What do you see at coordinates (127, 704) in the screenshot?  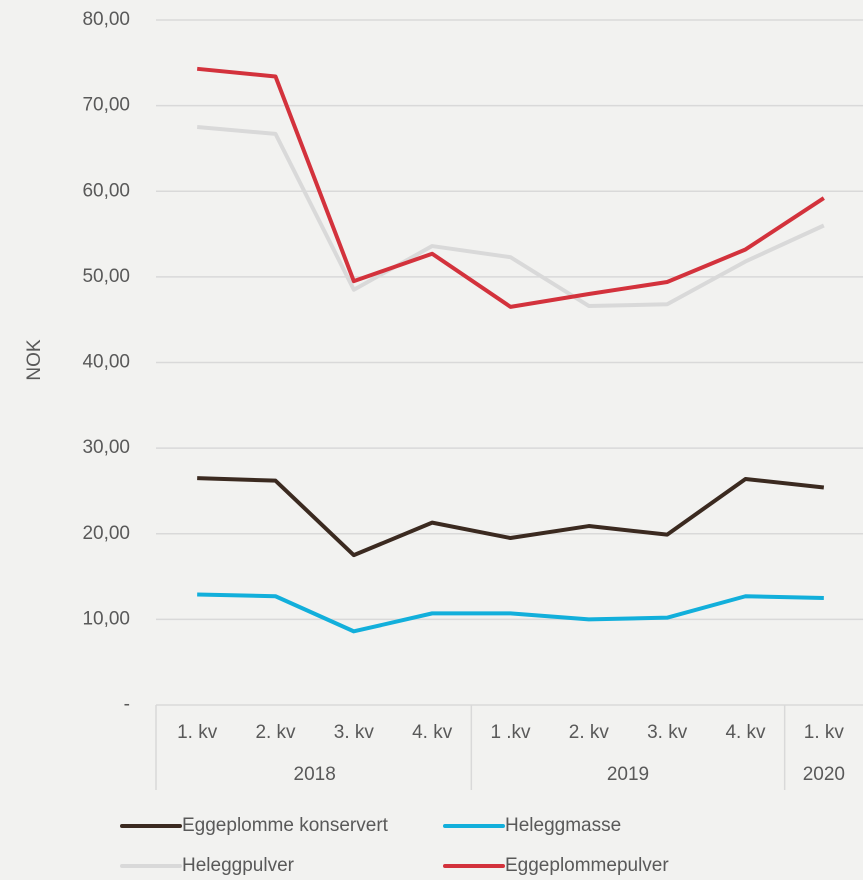 I see `y-tick-label: -` at bounding box center [127, 704].